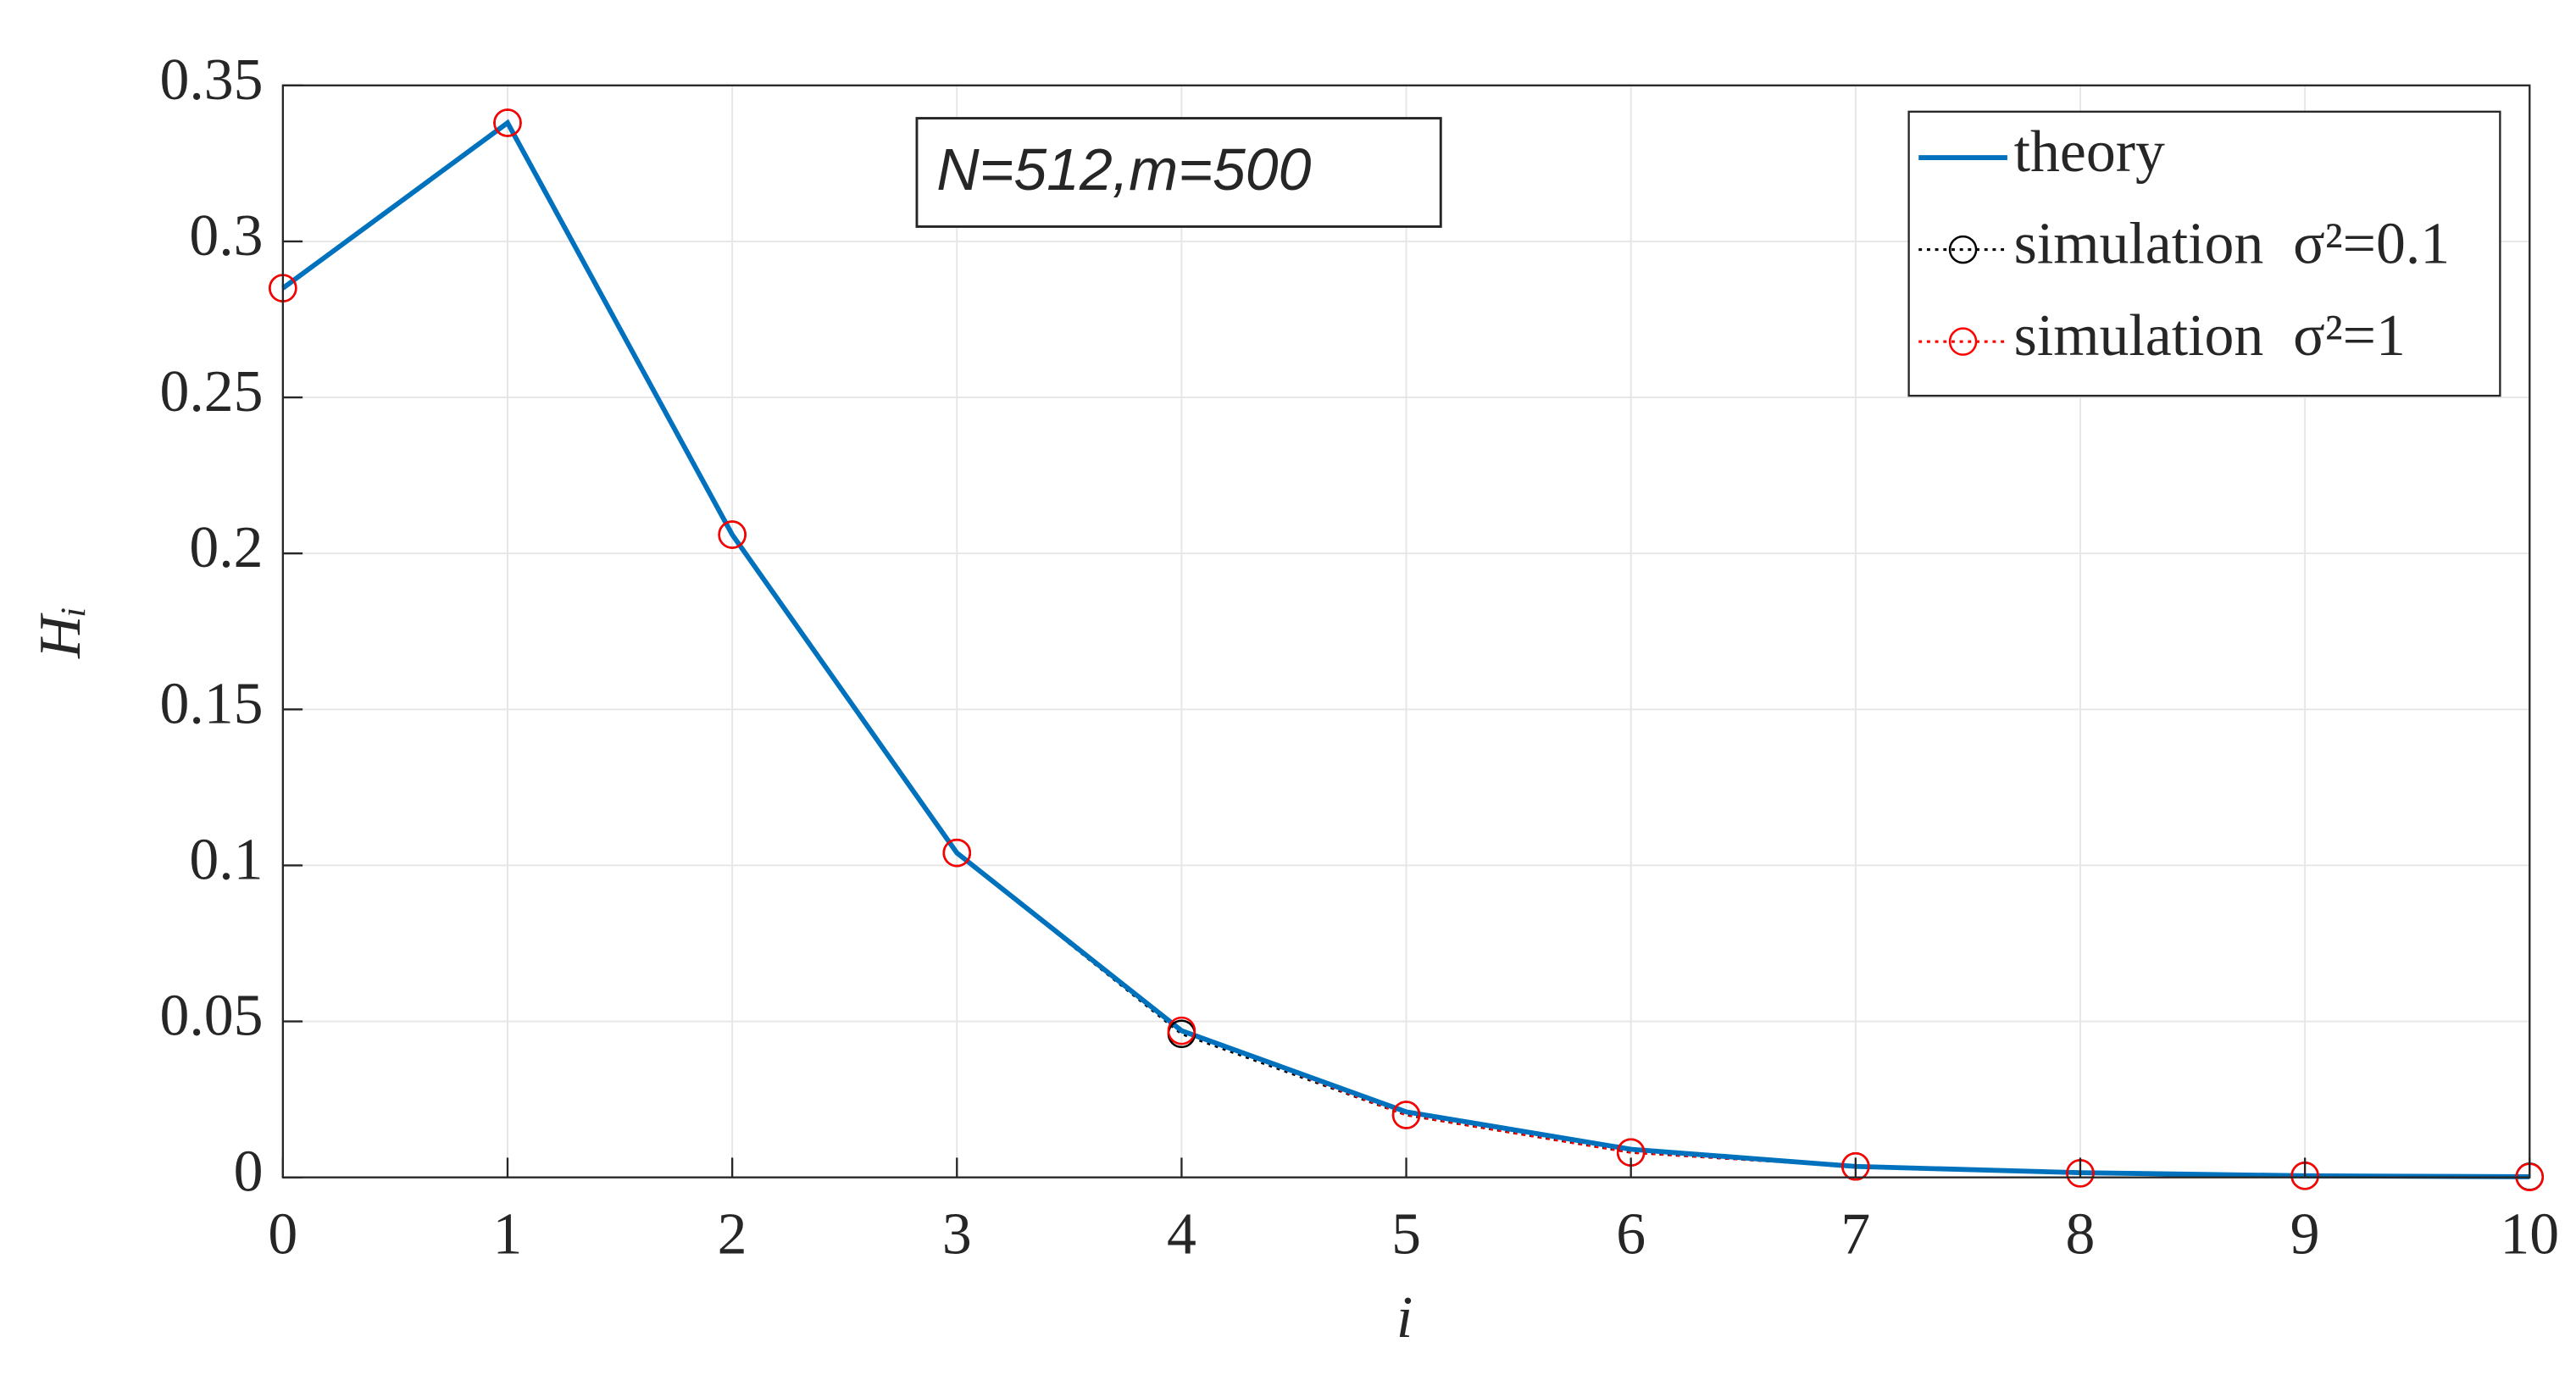 The width and height of the screenshot is (2576, 1381). I want to click on x-tick-label: 1, so click(508, 1234).